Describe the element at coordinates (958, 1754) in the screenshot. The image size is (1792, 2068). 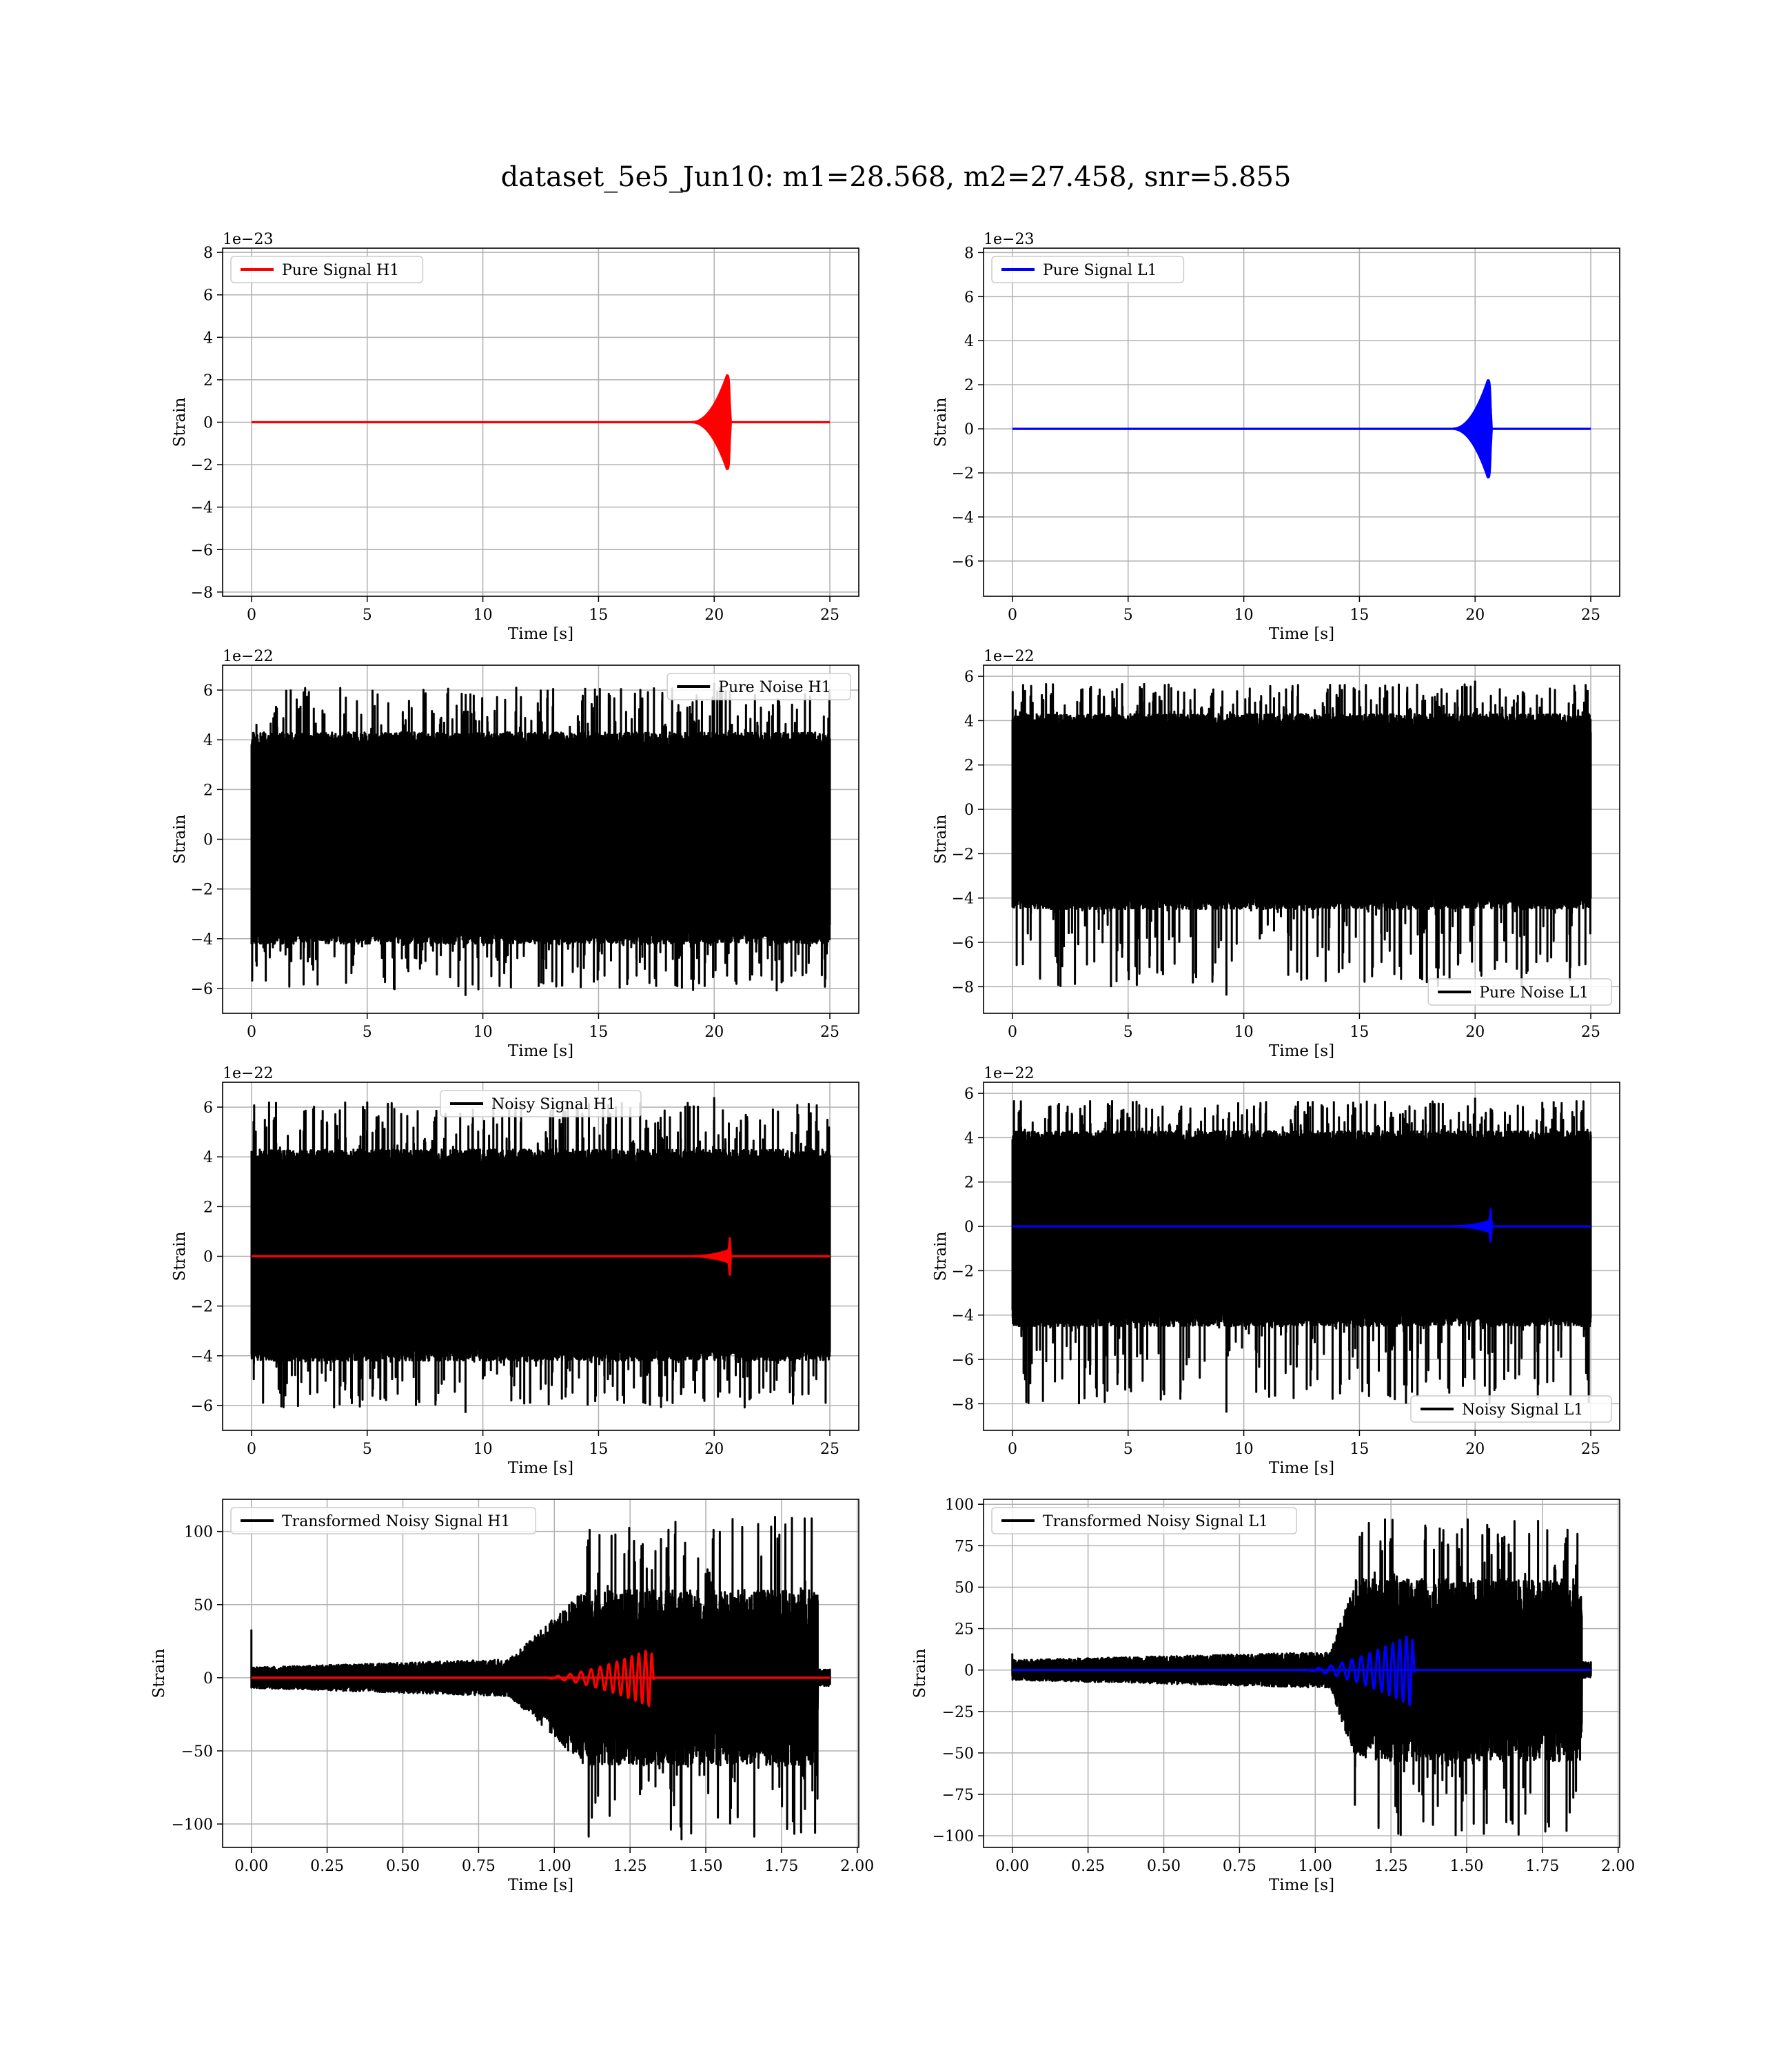
I see `y-tick-label: −50` at that location.